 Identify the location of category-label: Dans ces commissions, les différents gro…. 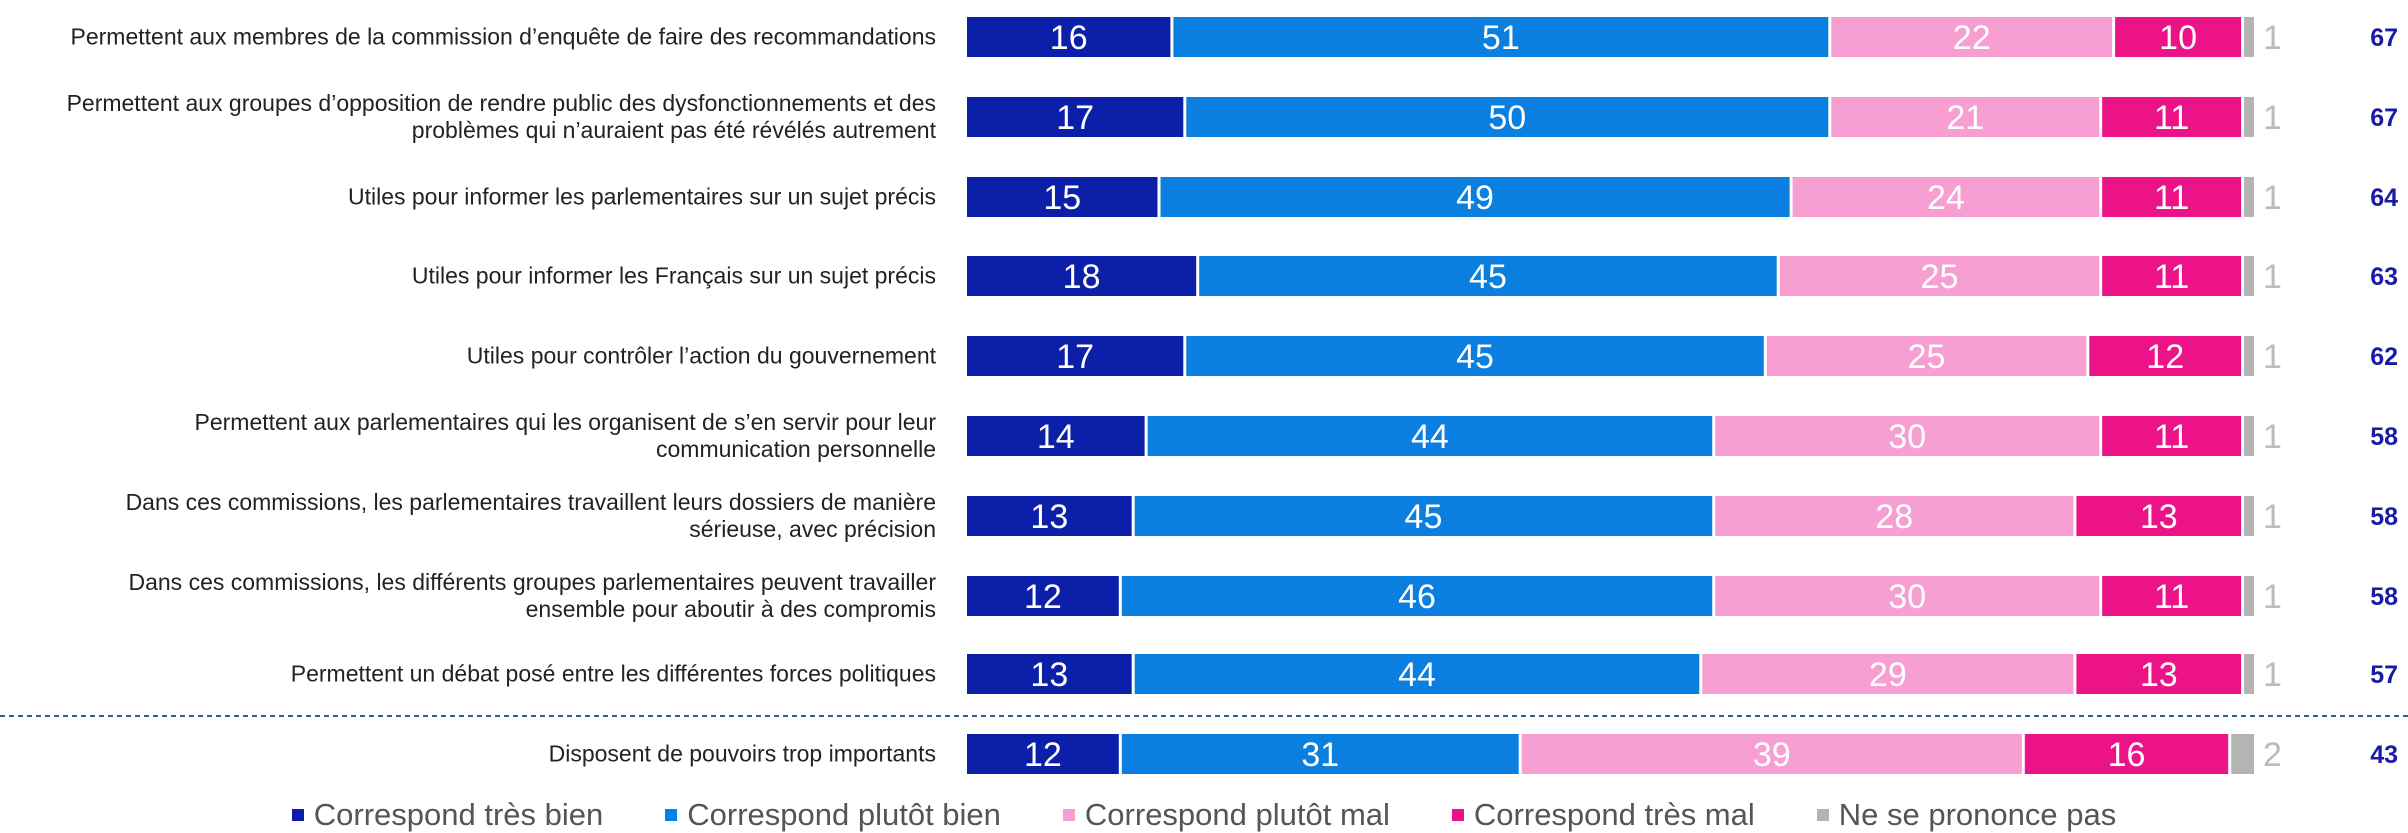
(532, 595).